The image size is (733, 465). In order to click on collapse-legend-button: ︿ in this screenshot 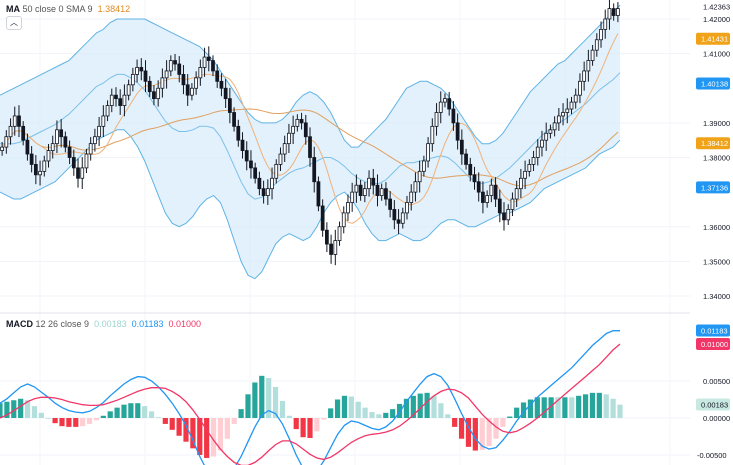, I will do `click(14, 23)`.